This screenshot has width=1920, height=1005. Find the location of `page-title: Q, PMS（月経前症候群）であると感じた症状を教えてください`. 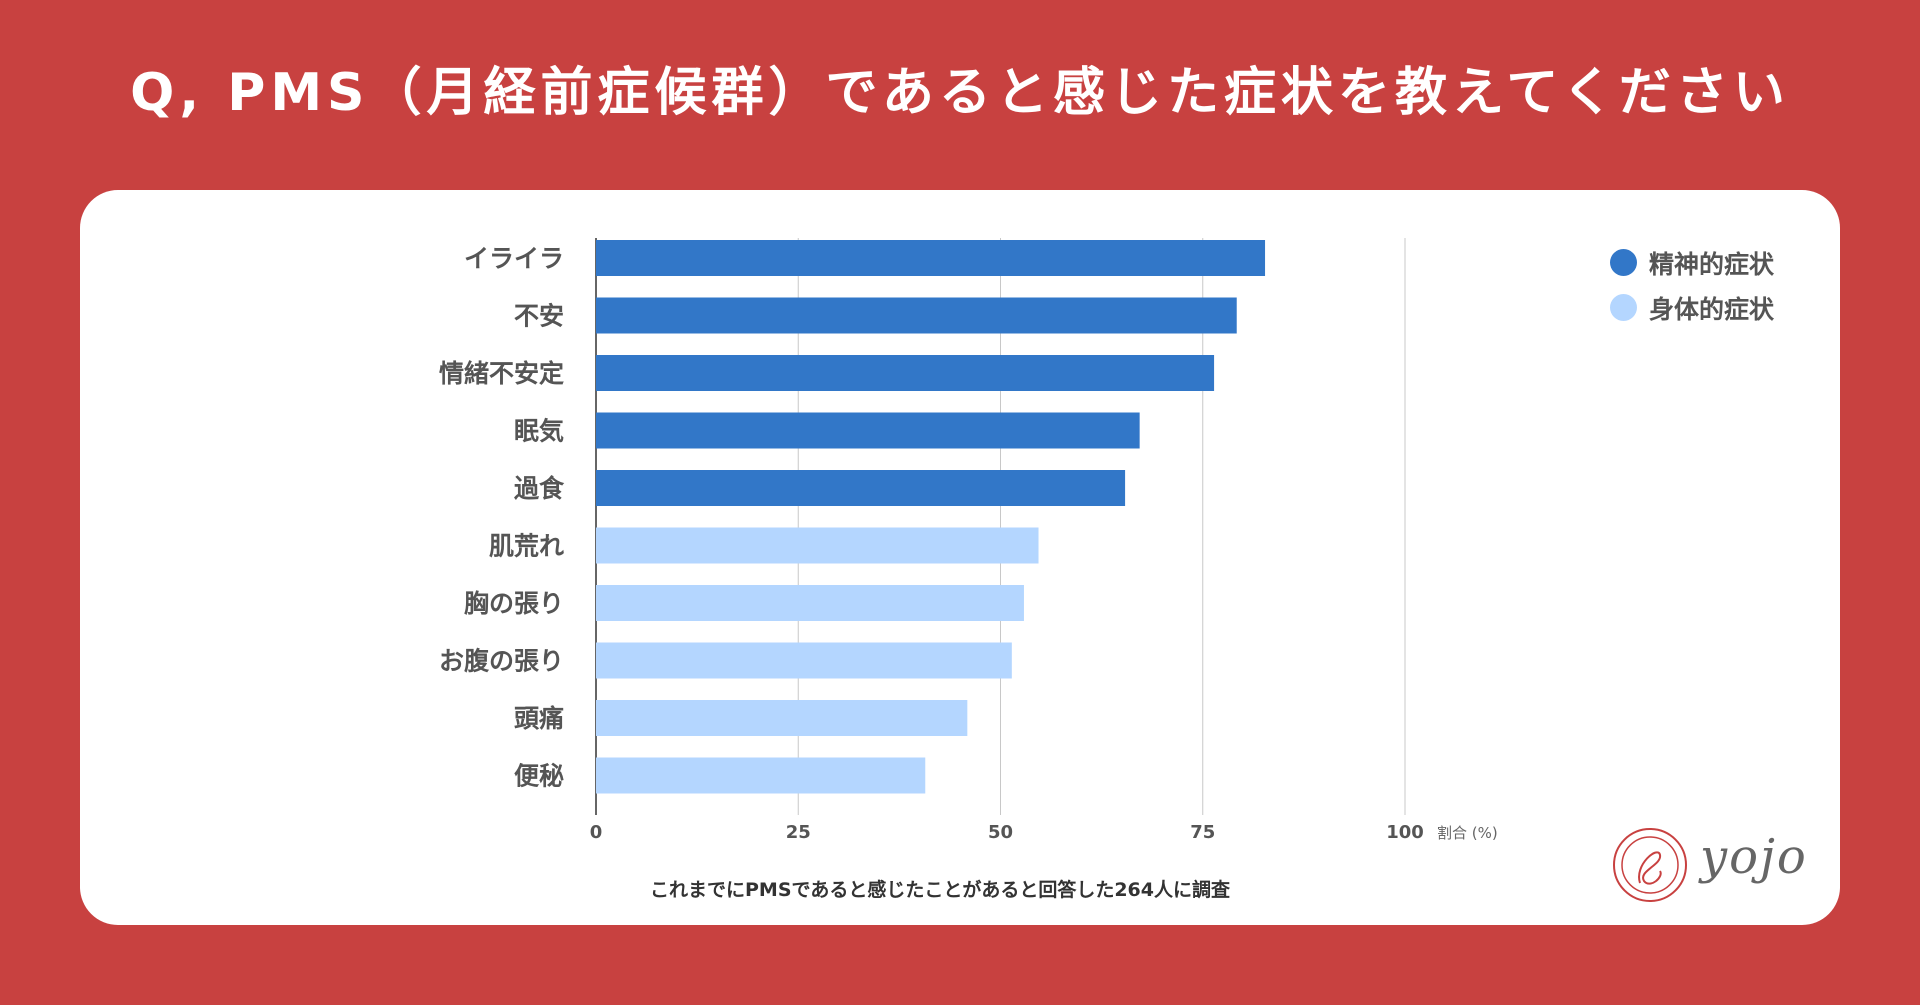

page-title: Q, PMS（月経前症候群）であると感じた症状を教えてください is located at coordinates (960, 93).